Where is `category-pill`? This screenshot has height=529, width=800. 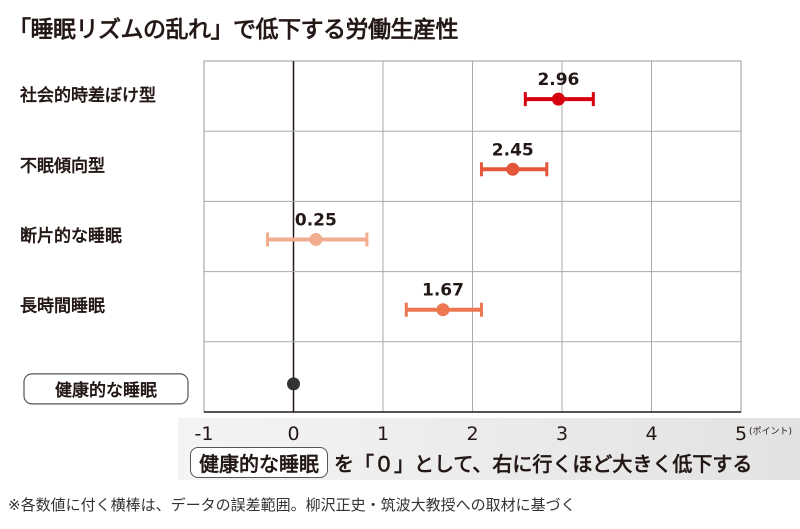 category-pill is located at coordinates (106, 389).